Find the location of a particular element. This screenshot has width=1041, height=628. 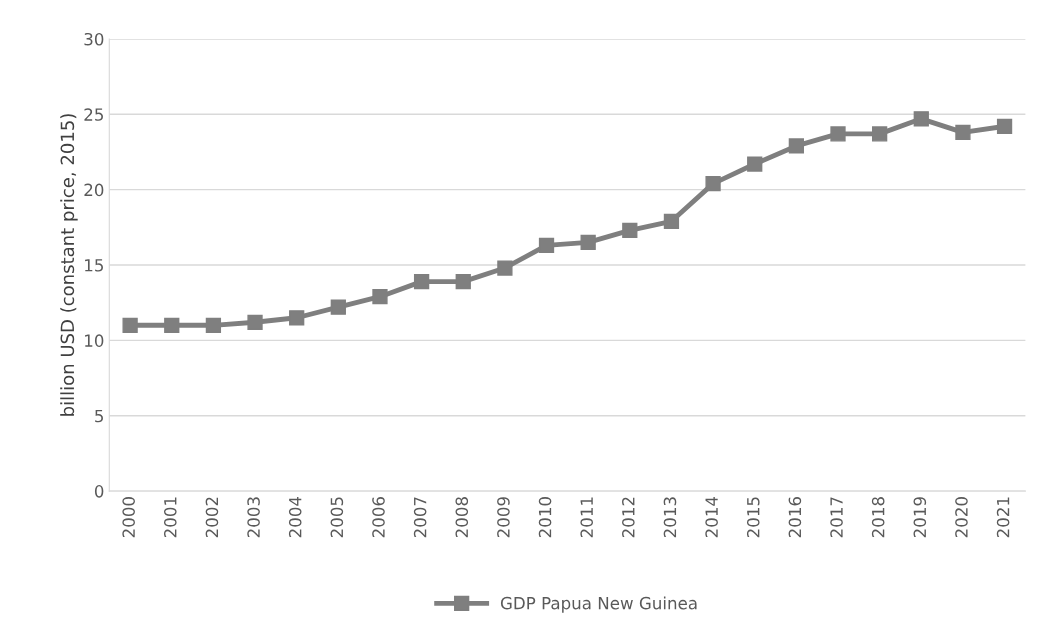

x-tick-label: 2006 is located at coordinates (378, 517).